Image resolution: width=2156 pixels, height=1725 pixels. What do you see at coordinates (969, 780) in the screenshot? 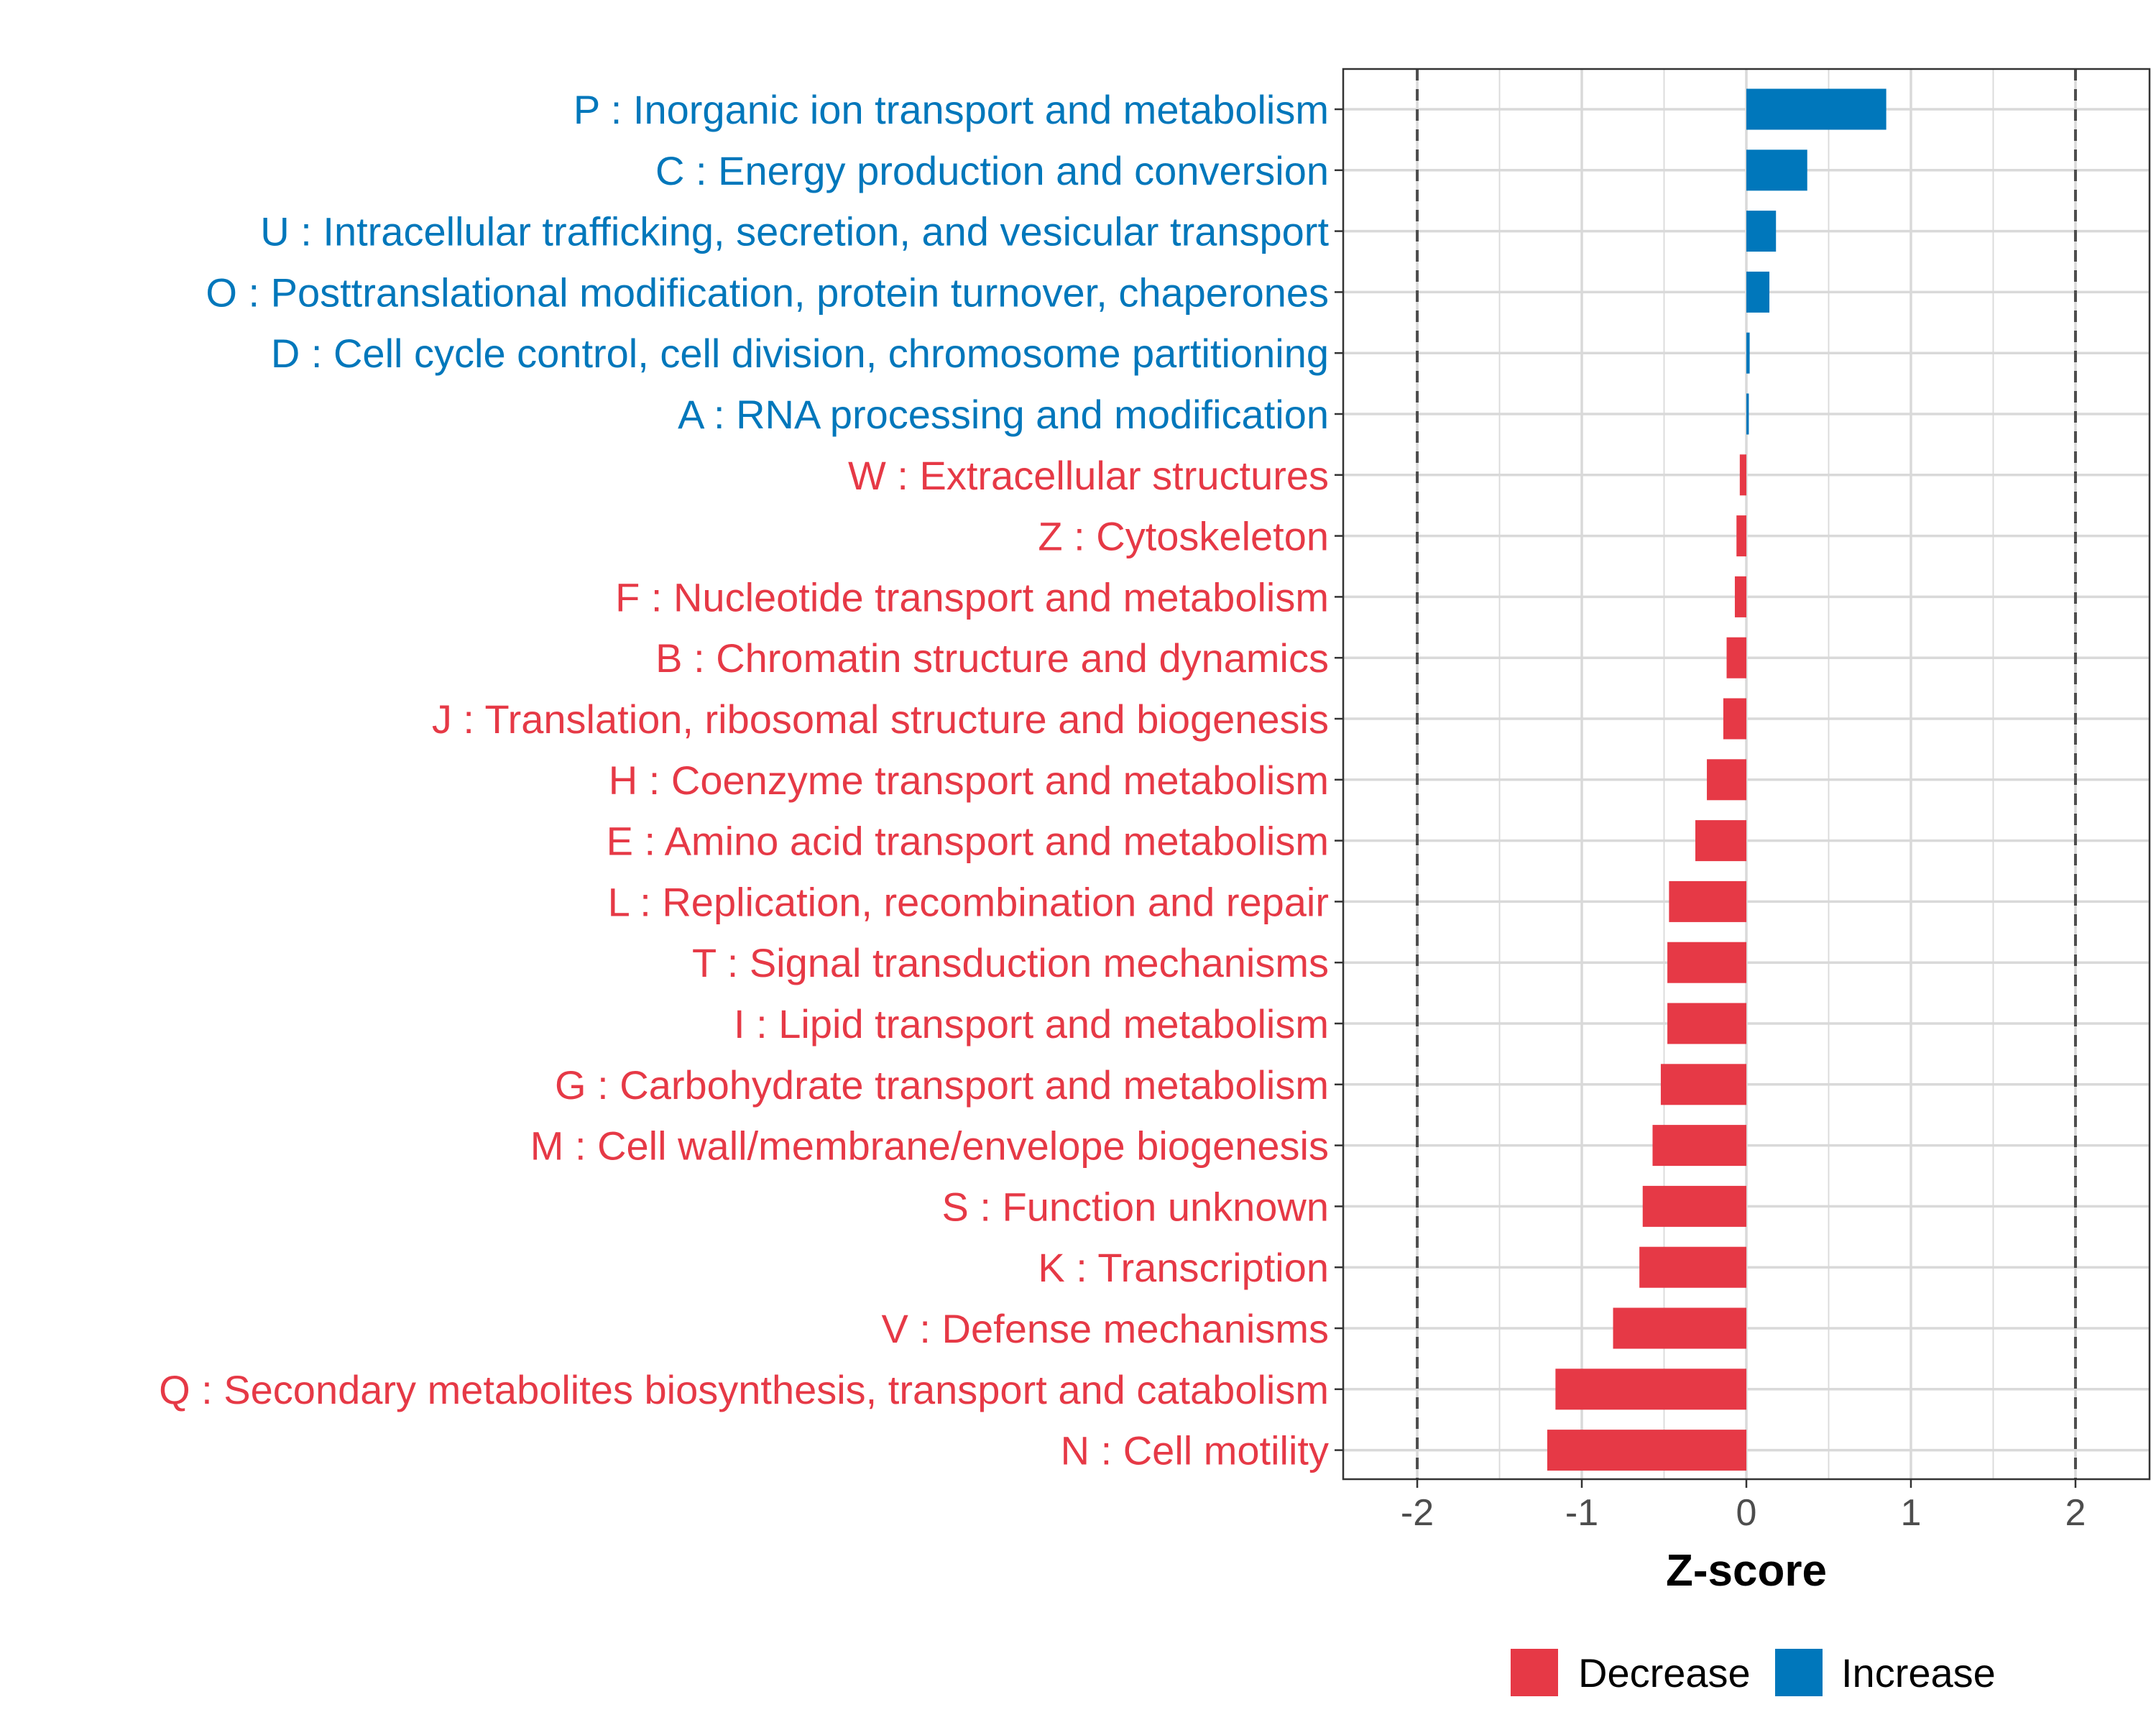
I see `y-tick-label: H : Coenzyme transport and metabolism` at bounding box center [969, 780].